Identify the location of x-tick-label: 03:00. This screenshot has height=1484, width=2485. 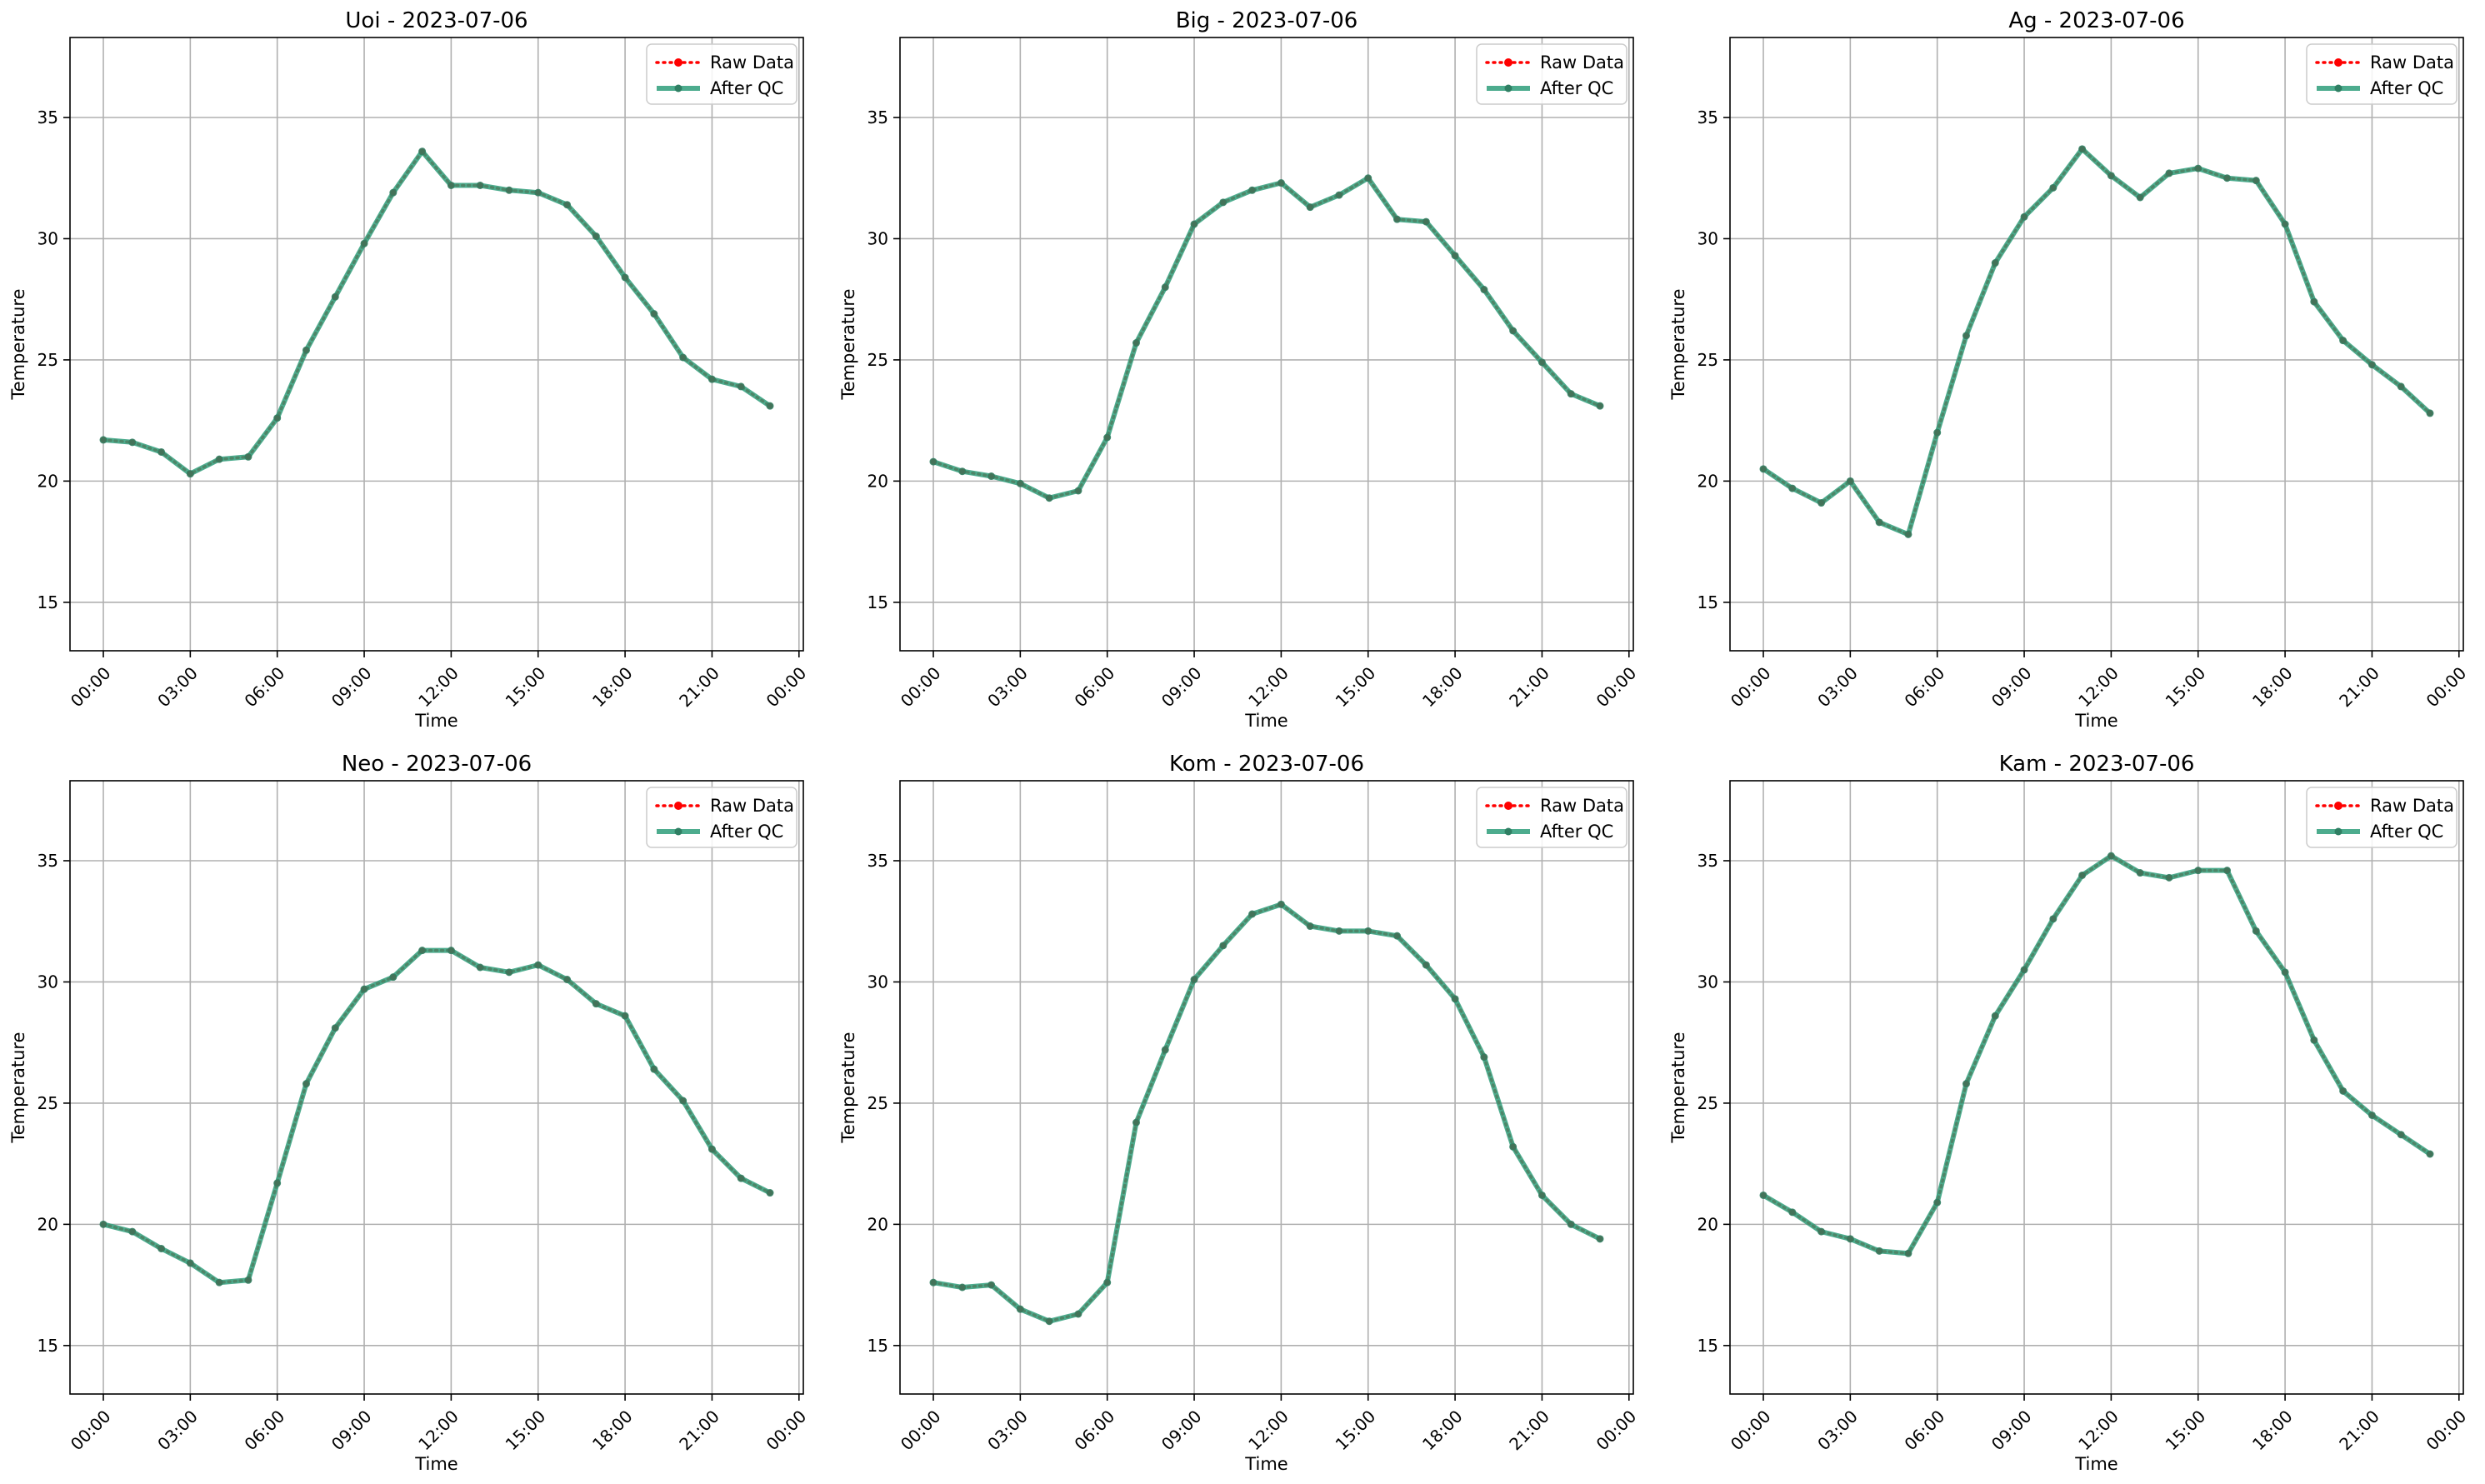
(1007, 1431).